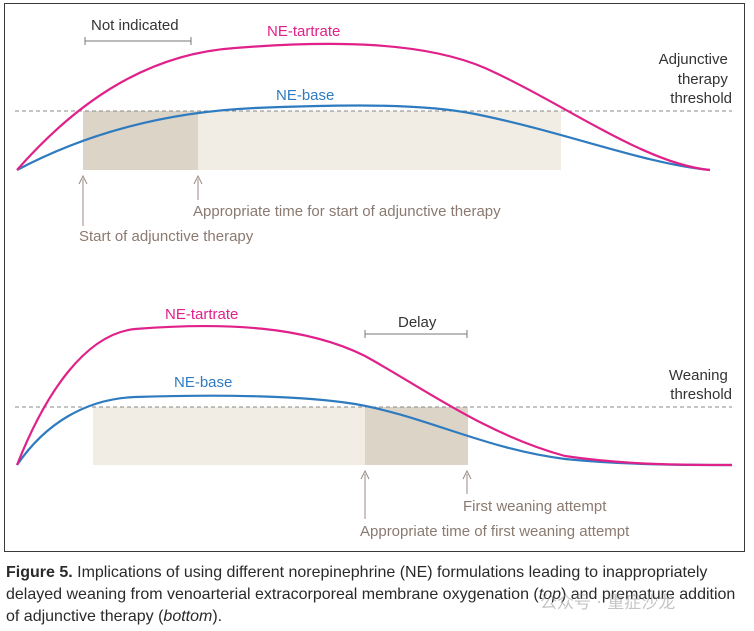  Describe the element at coordinates (305, 95) in the screenshot. I see `top-base-label: NE-base` at that location.